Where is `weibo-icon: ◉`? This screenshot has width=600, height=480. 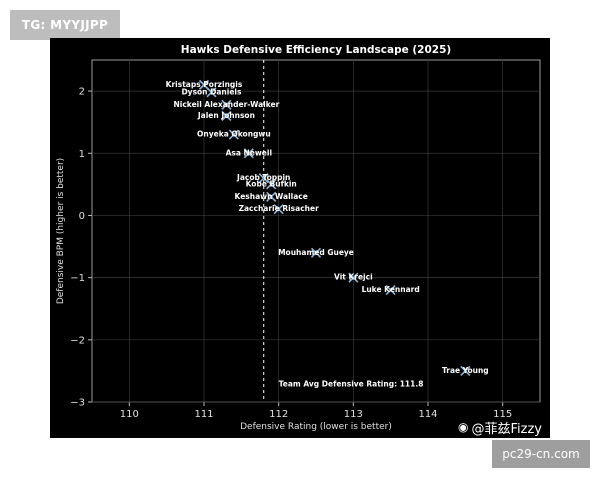 weibo-icon: ◉ is located at coordinates (463, 427).